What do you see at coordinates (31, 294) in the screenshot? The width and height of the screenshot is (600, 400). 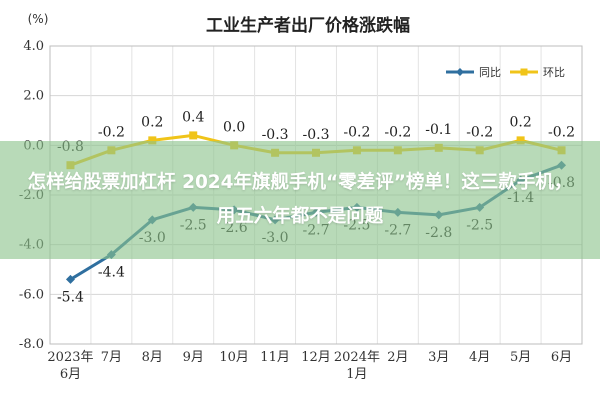 I see `y-tick-label: -6.0` at bounding box center [31, 294].